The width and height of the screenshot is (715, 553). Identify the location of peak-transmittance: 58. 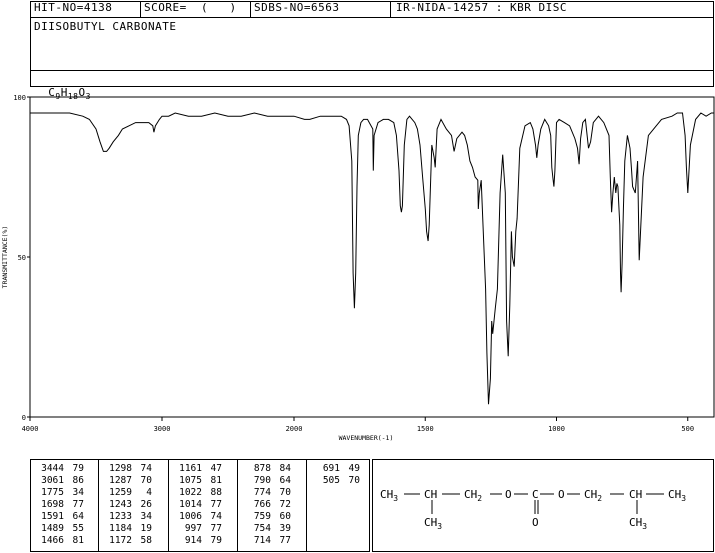
(146, 540).